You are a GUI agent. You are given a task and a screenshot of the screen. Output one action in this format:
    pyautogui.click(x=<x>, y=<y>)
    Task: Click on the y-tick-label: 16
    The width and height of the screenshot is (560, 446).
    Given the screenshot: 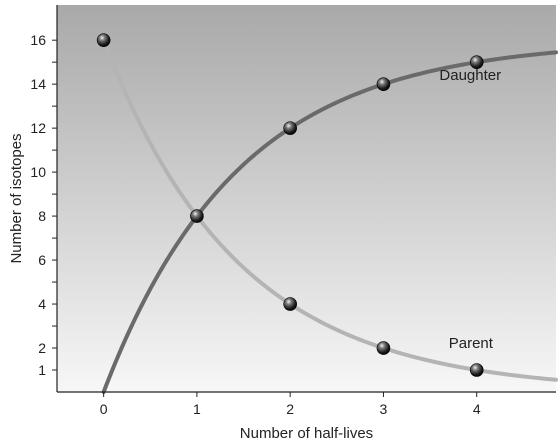 What is the action you would take?
    pyautogui.click(x=38, y=40)
    